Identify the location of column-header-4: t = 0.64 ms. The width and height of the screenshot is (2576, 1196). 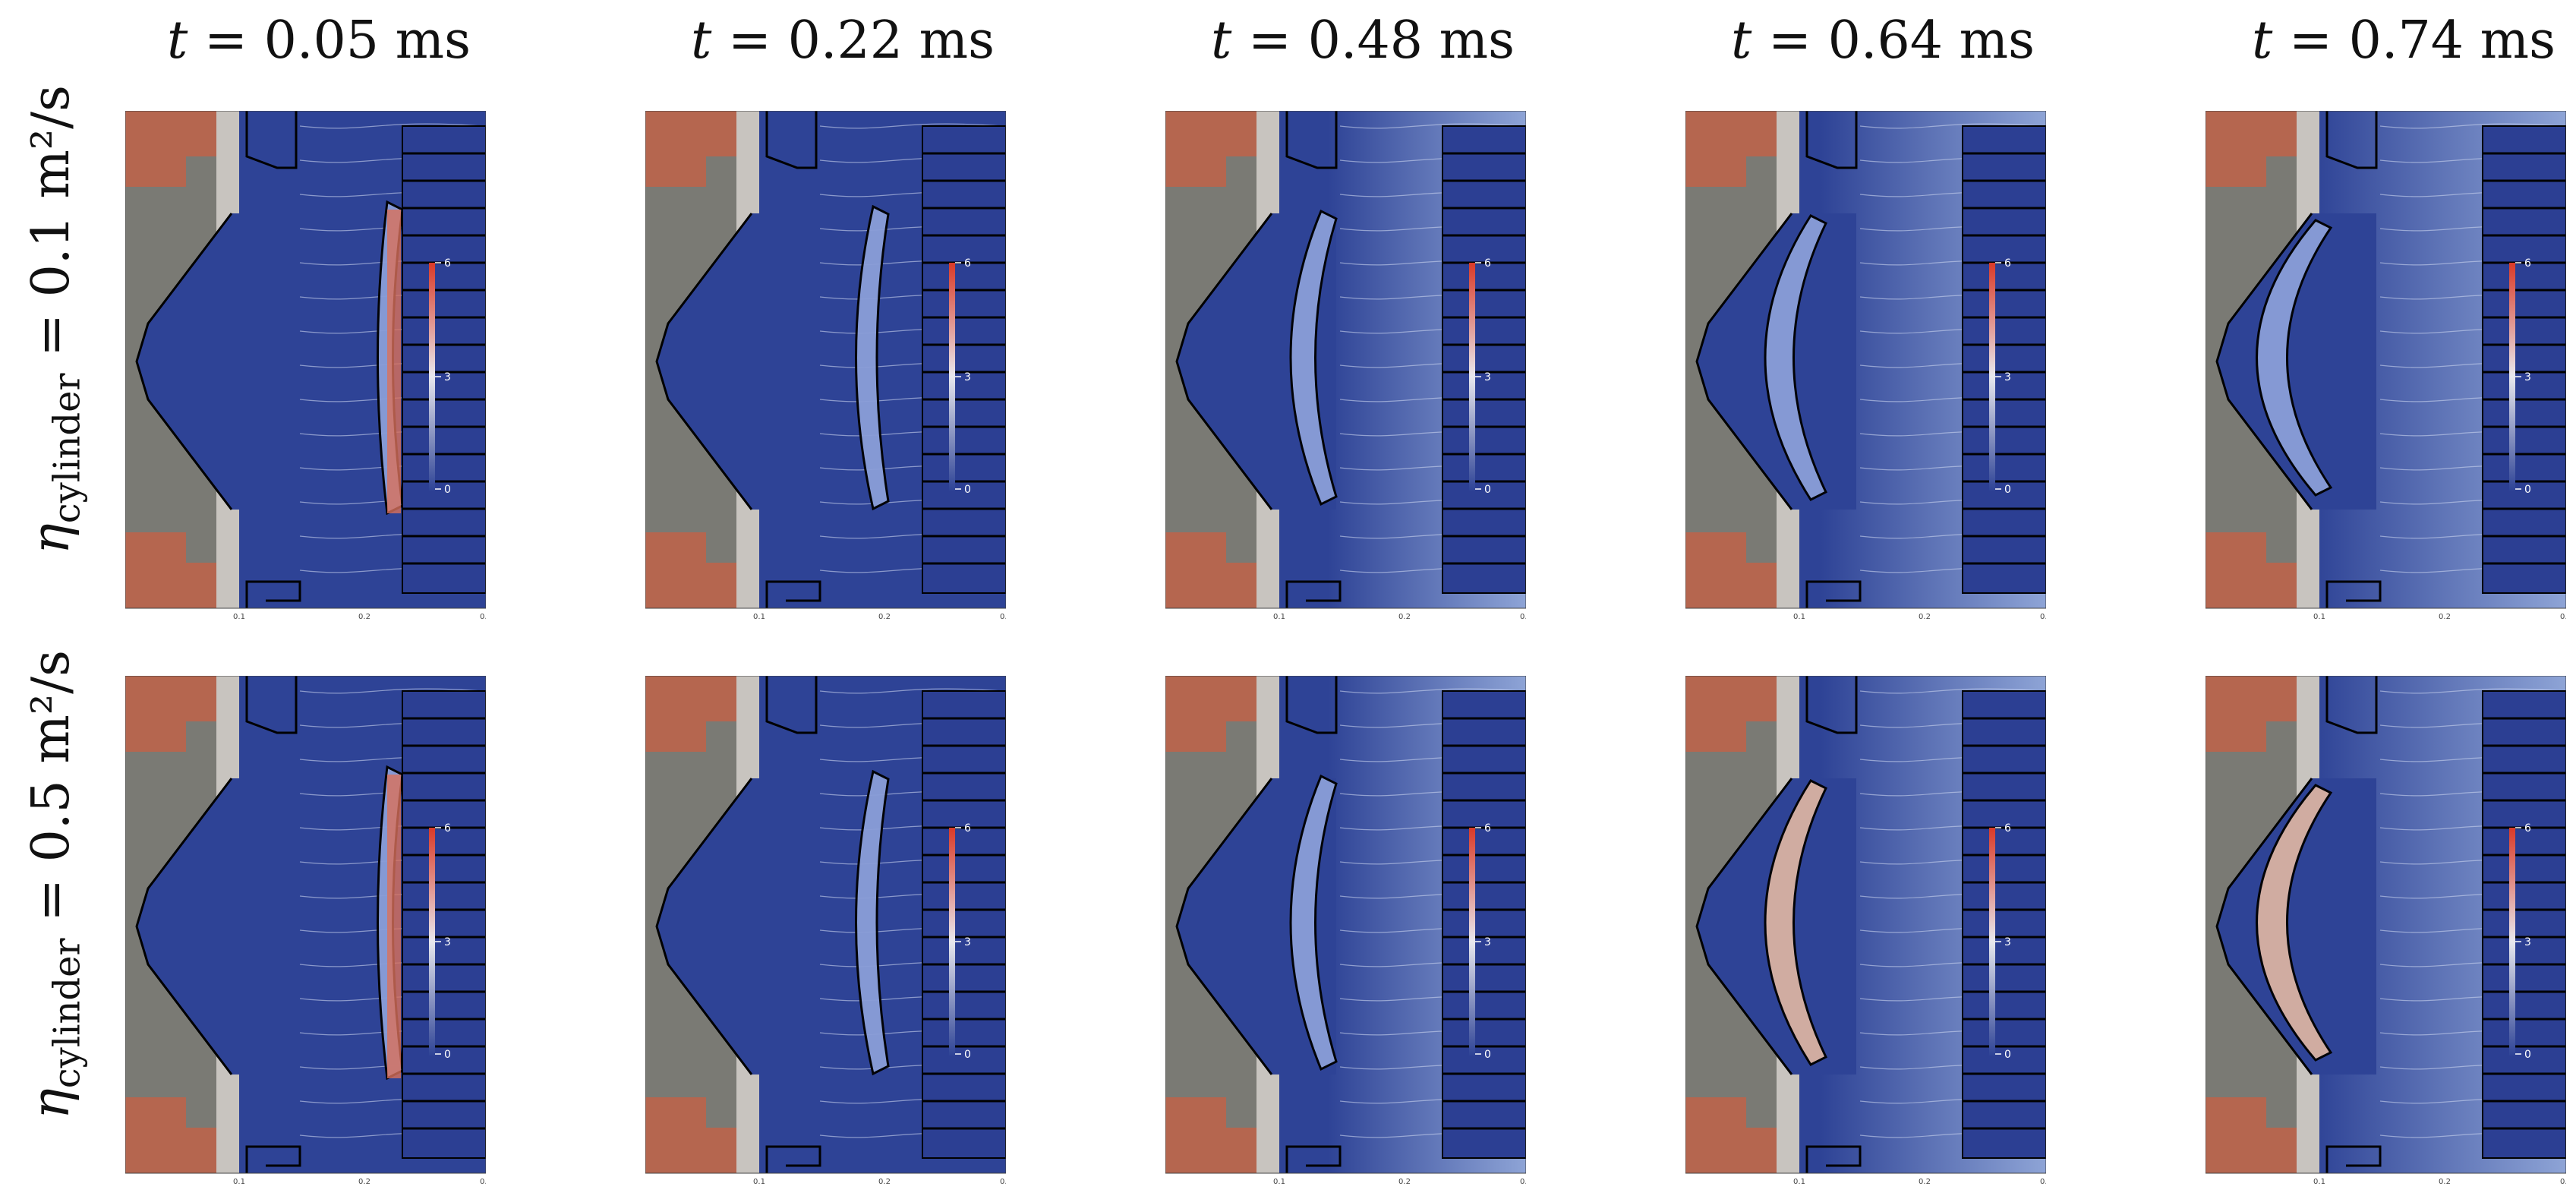
(1883, 41).